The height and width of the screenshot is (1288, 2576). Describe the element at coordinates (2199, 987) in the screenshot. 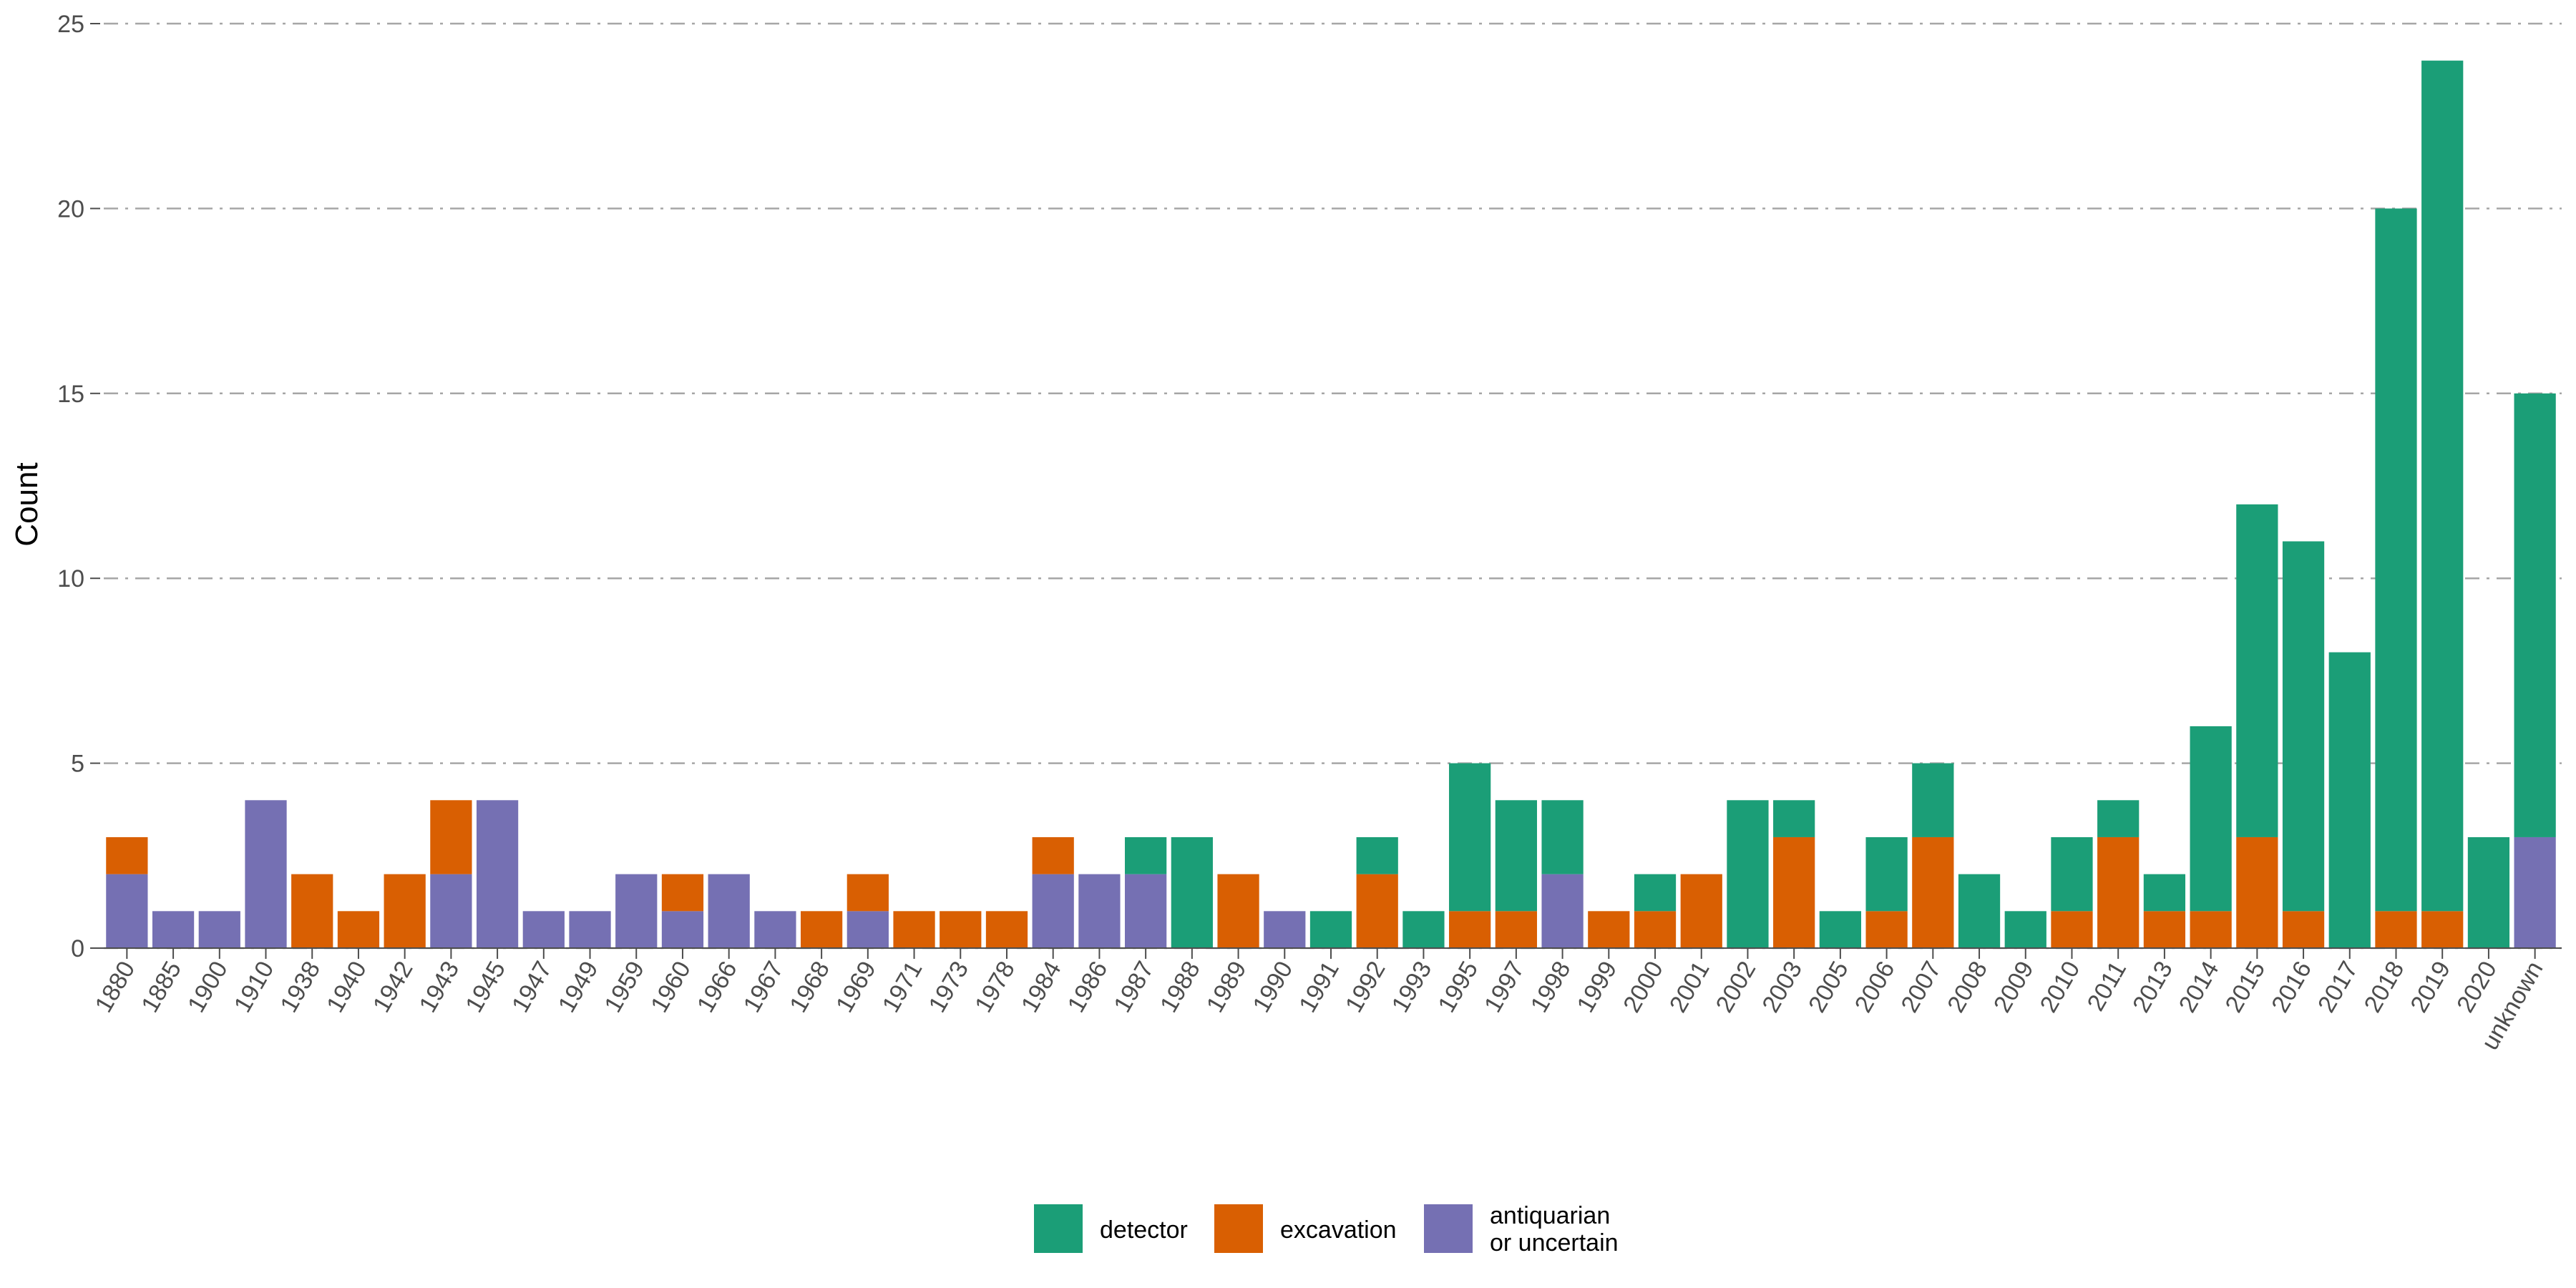

I see `x-tick-label: 2014` at that location.